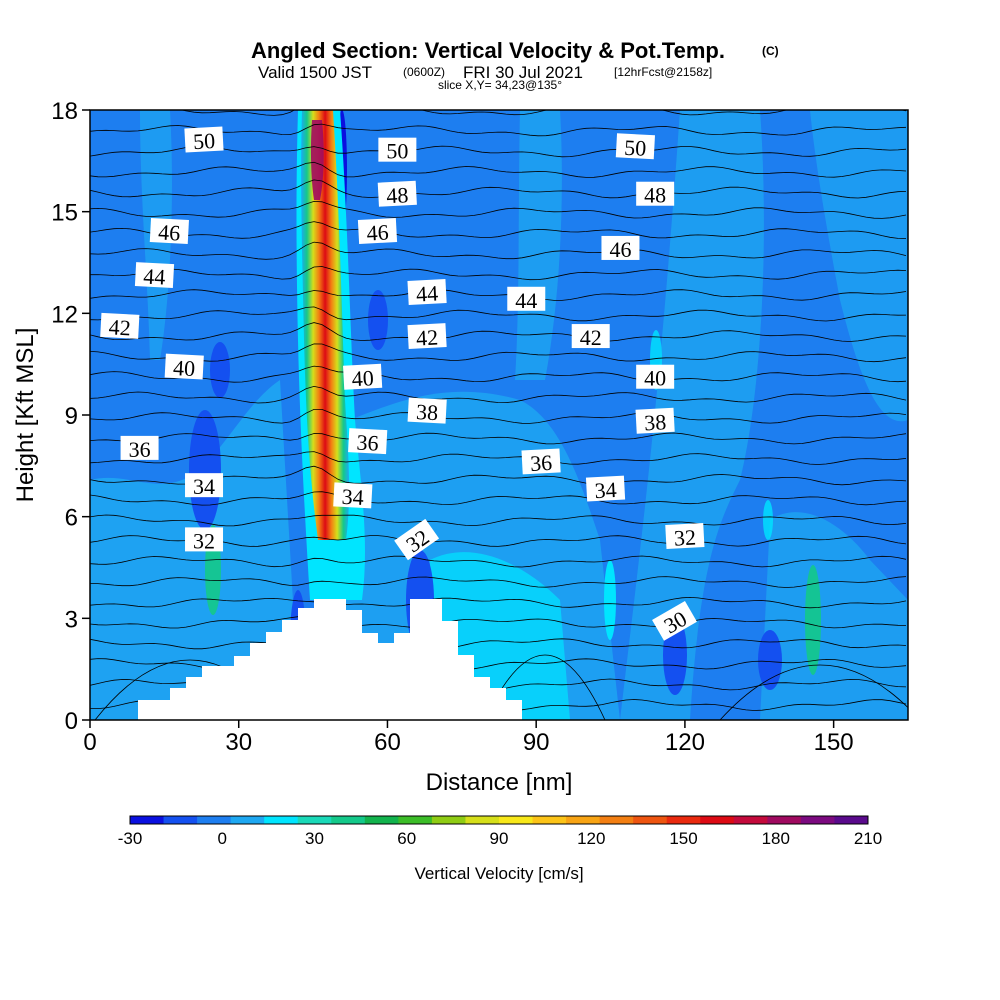 This screenshot has height=1000, width=1000. Describe the element at coordinates (406, 838) in the screenshot. I see `colorbar-tick-label: 60` at that location.